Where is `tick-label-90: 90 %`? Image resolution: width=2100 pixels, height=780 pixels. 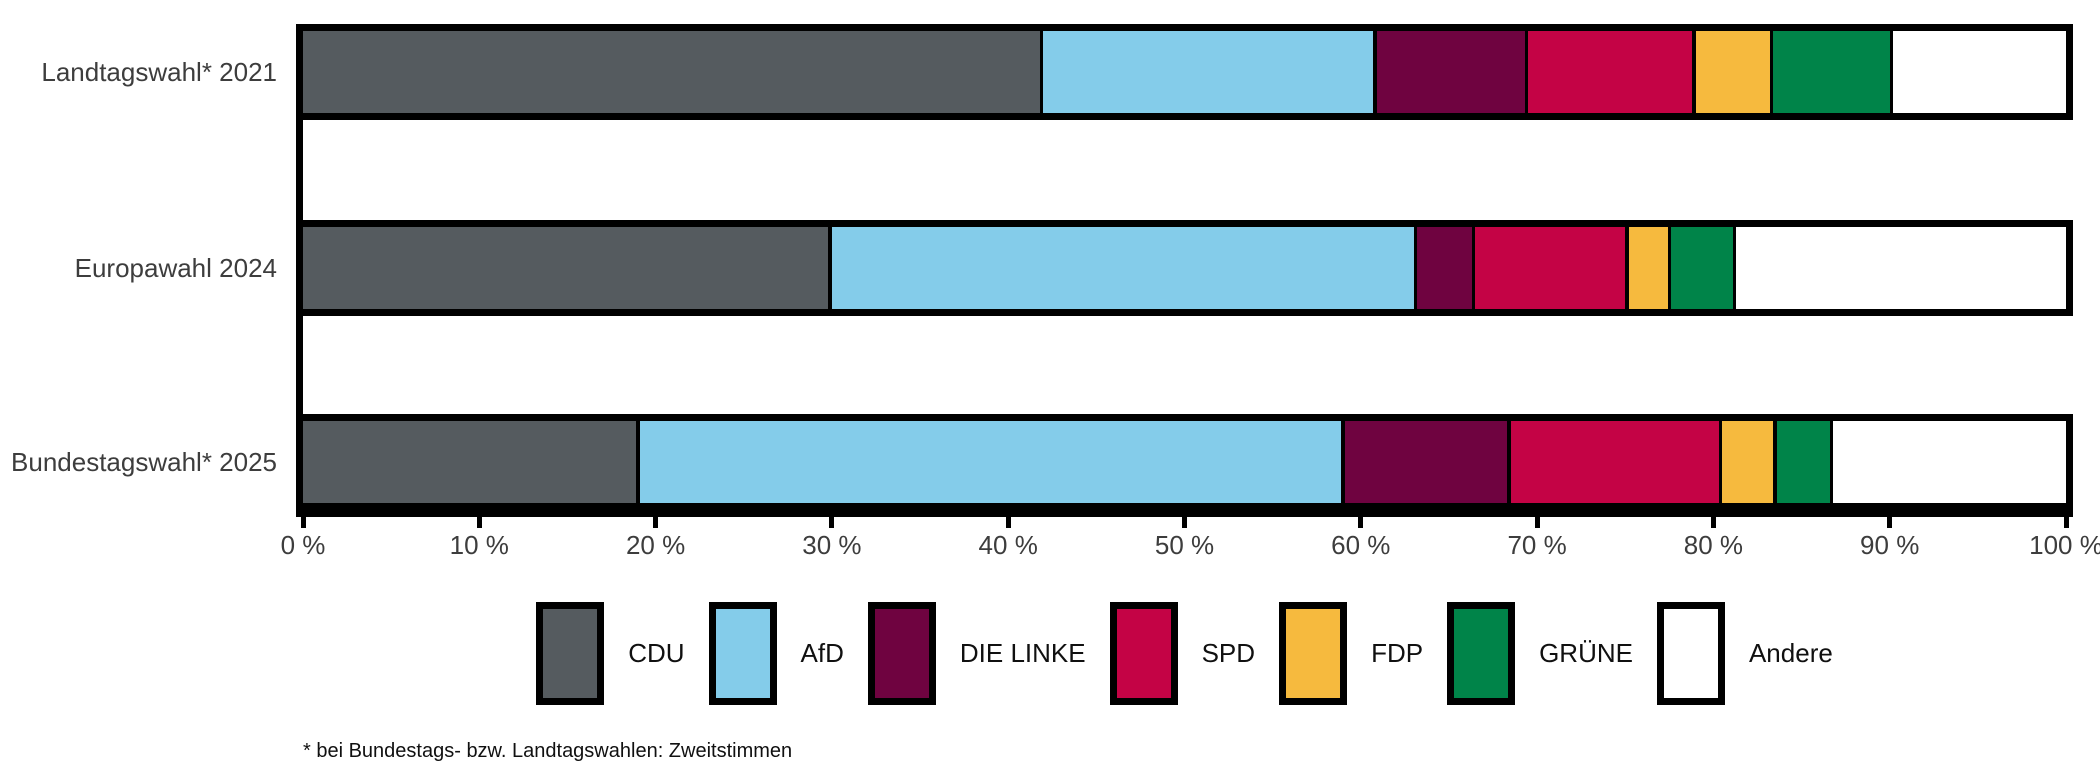
tick-label-90: 90 % is located at coordinates (1890, 545).